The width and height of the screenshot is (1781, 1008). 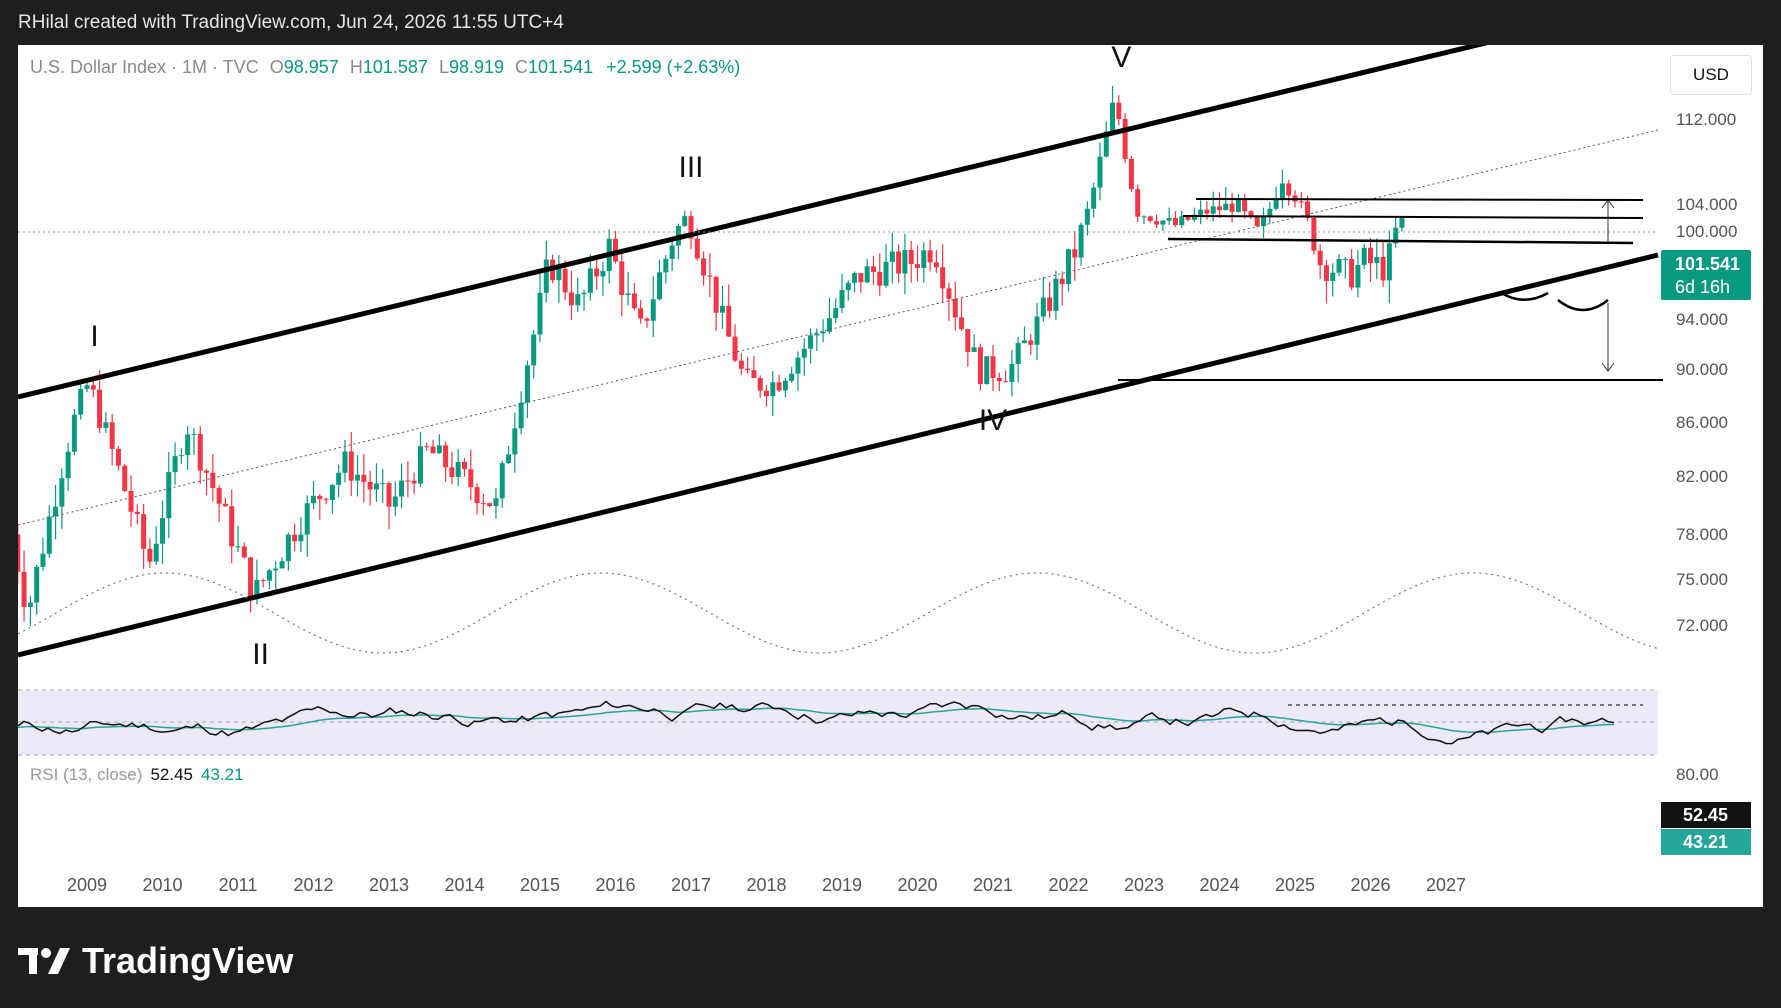 I want to click on time-tick-label: 2026, so click(x=1370, y=885).